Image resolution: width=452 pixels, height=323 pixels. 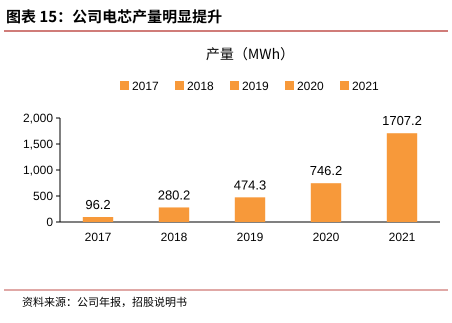 I want to click on data-label: 280.2, so click(x=174, y=194).